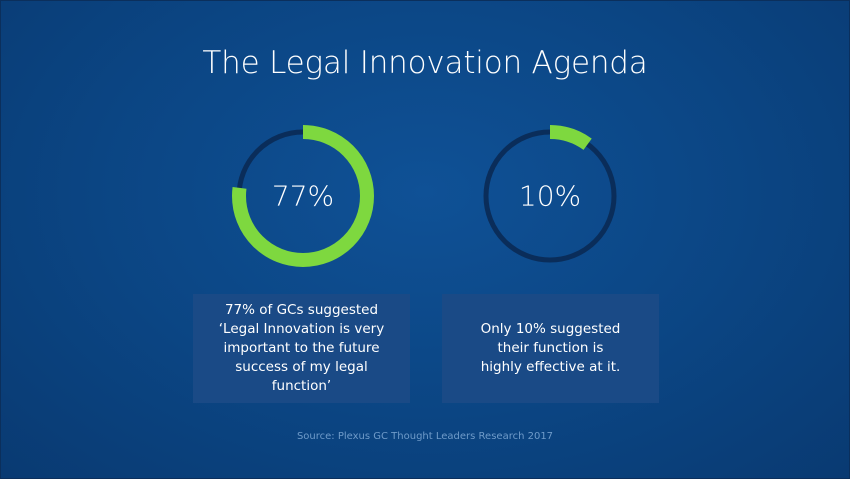 The width and height of the screenshot is (850, 479). I want to click on donut-fill-left, so click(303, 196).